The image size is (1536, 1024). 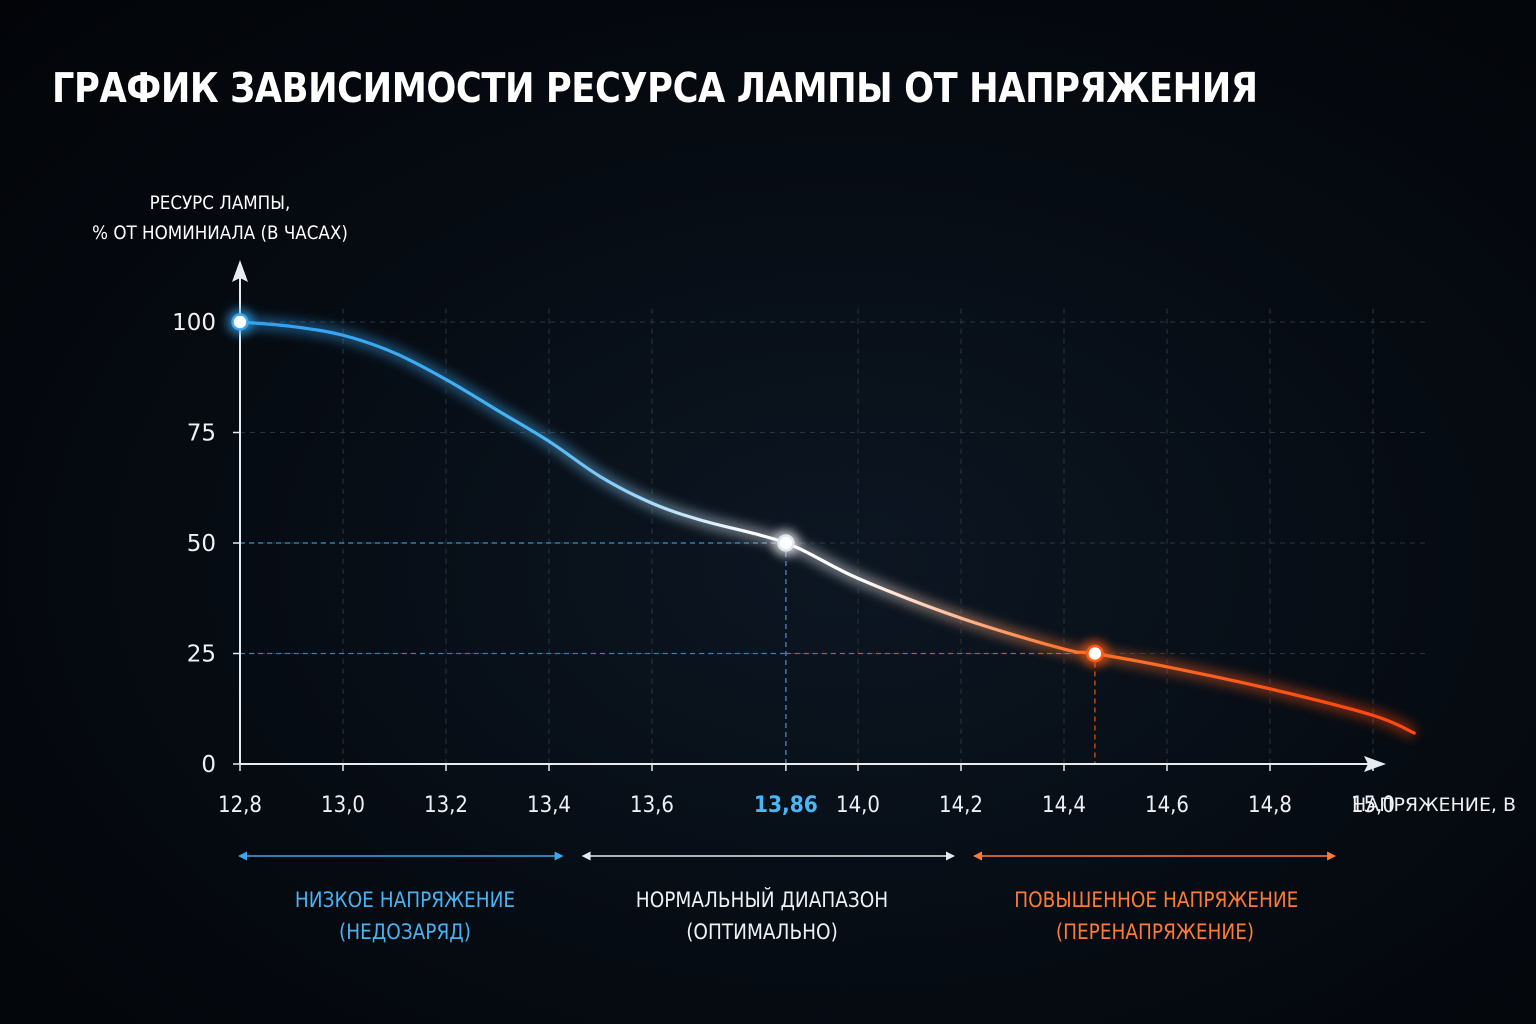 What do you see at coordinates (652, 805) in the screenshot?
I see `x-tick-label: 13,6` at bounding box center [652, 805].